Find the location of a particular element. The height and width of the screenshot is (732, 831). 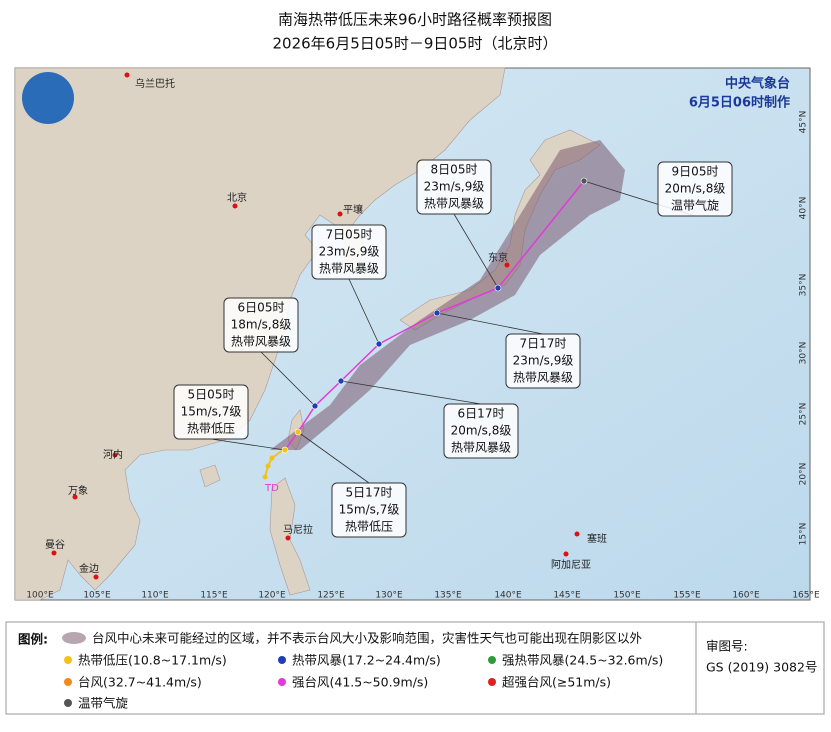

title: 南海热带低压未来96小时路径概率预报图 is located at coordinates (415, 20).